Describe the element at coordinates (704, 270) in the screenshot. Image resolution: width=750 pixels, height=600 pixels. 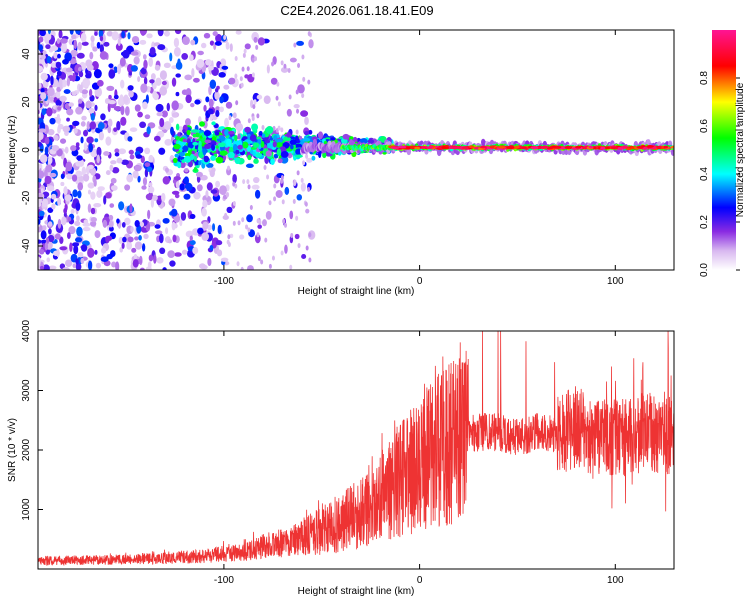
I see `colorbar-tick-label: 0.0` at that location.